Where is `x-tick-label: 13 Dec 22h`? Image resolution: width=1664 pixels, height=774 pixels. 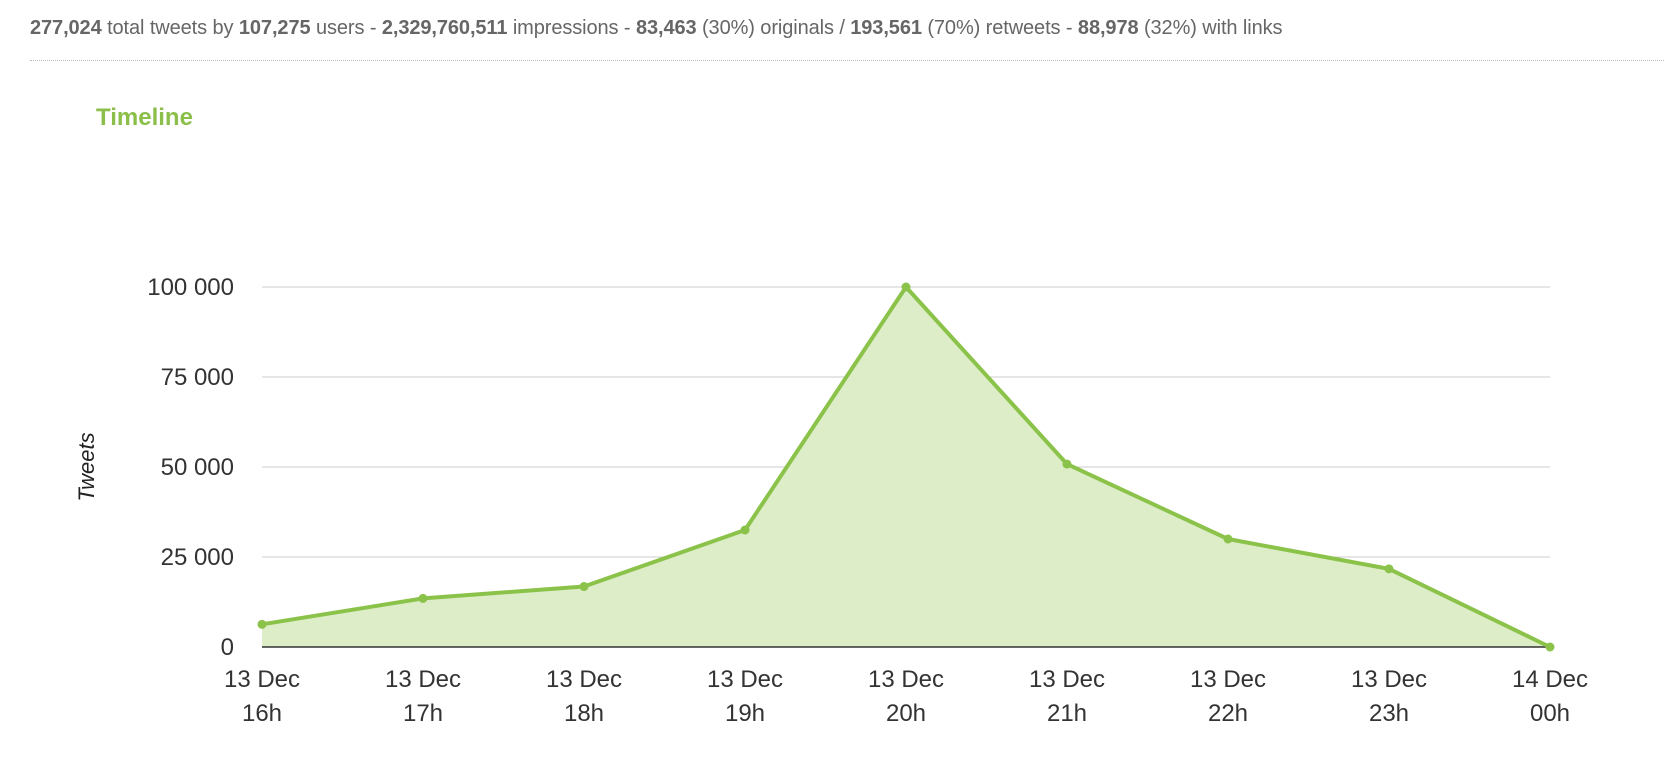 x-tick-label: 13 Dec 22h is located at coordinates (1228, 696).